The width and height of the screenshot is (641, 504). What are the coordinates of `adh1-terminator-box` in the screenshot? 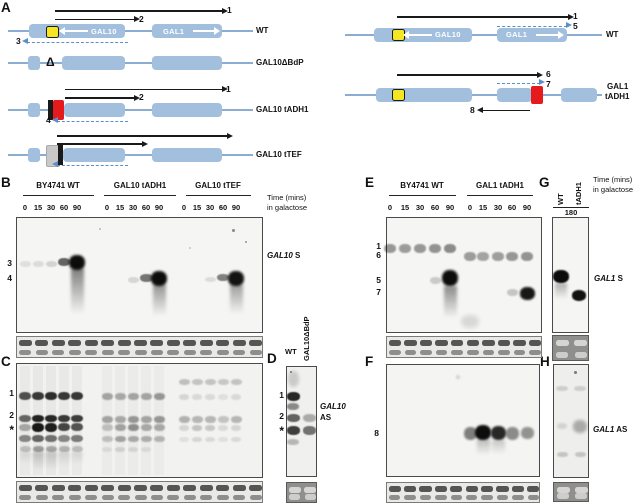 It's located at (58, 109).